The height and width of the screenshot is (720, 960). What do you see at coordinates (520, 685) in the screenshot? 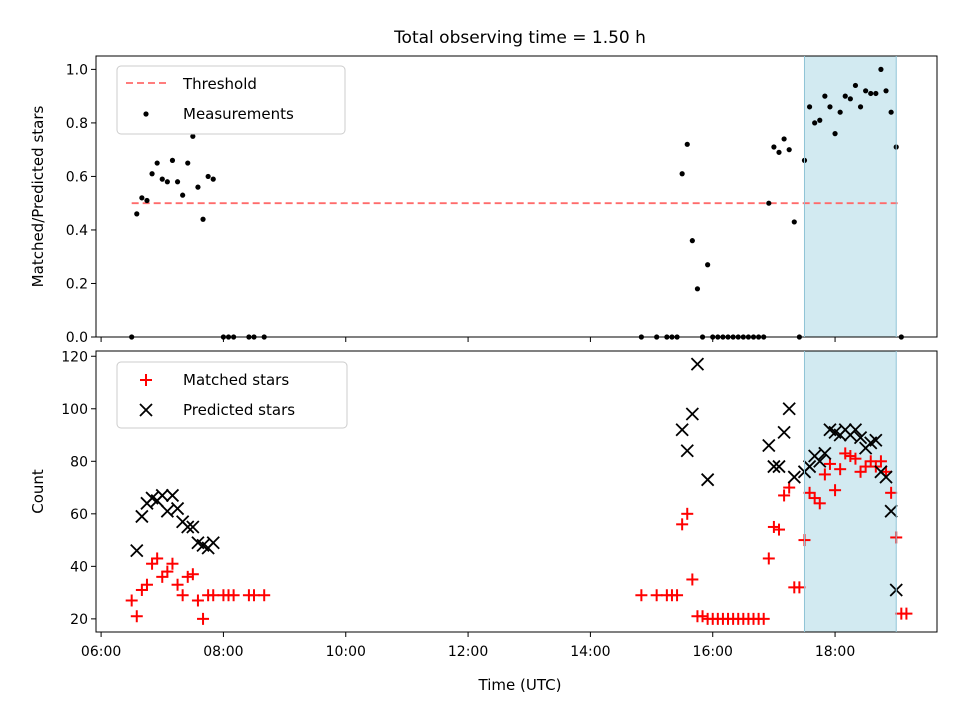
I see `x-axis-label: Time (UTC)` at bounding box center [520, 685].